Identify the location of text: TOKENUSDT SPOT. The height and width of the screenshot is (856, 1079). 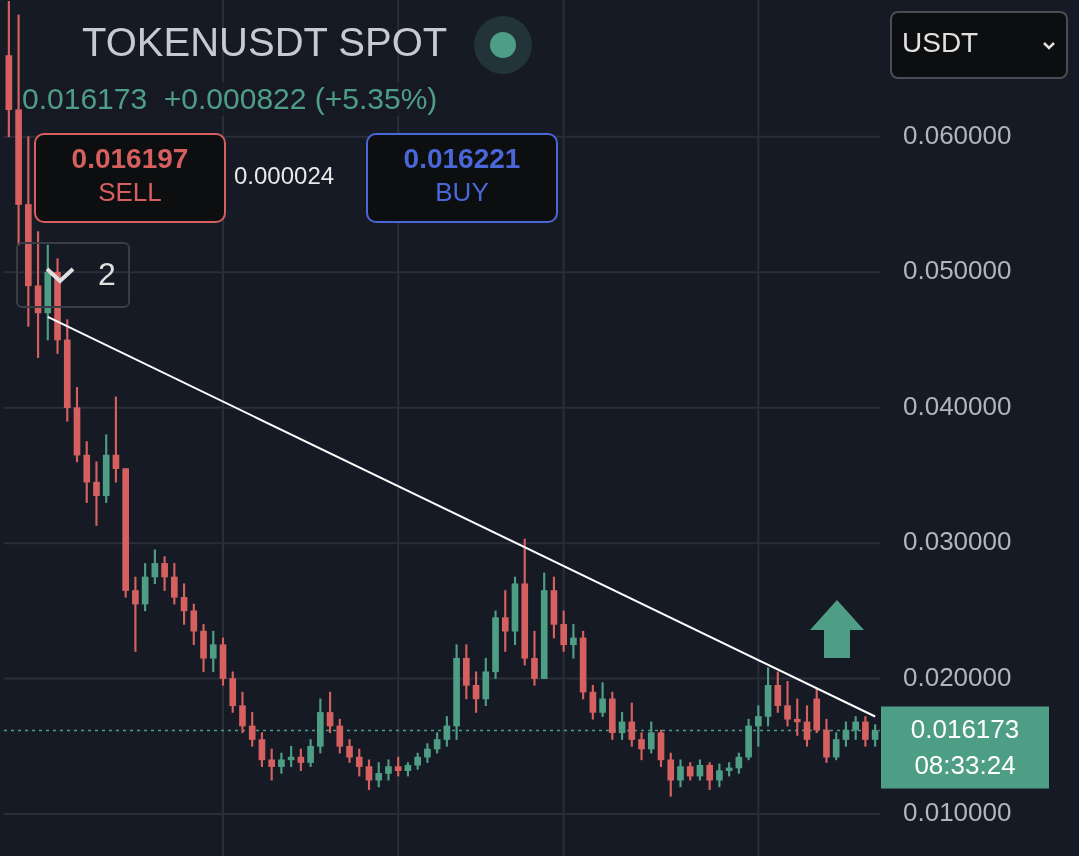
(265, 42).